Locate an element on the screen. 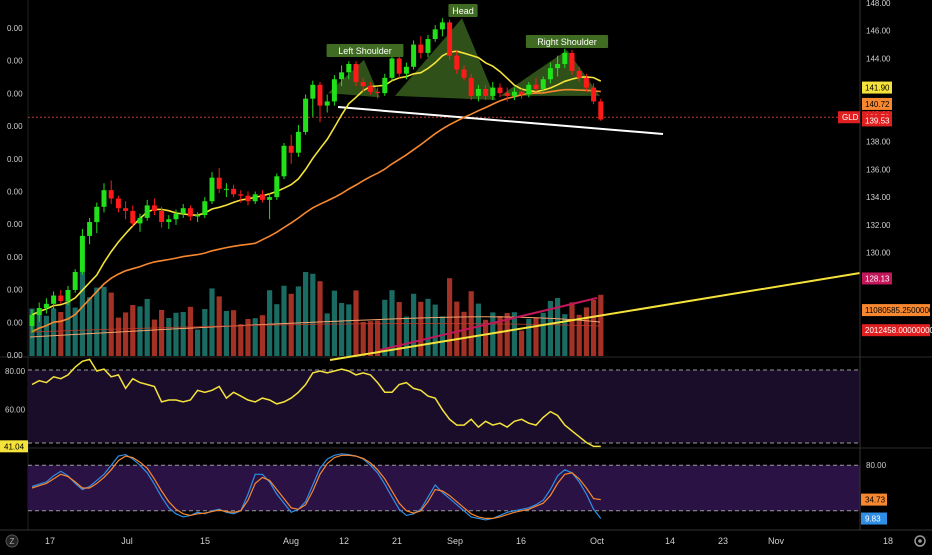 This screenshot has width=932, height=555. price-tick-label: 144.00 is located at coordinates (878, 58).